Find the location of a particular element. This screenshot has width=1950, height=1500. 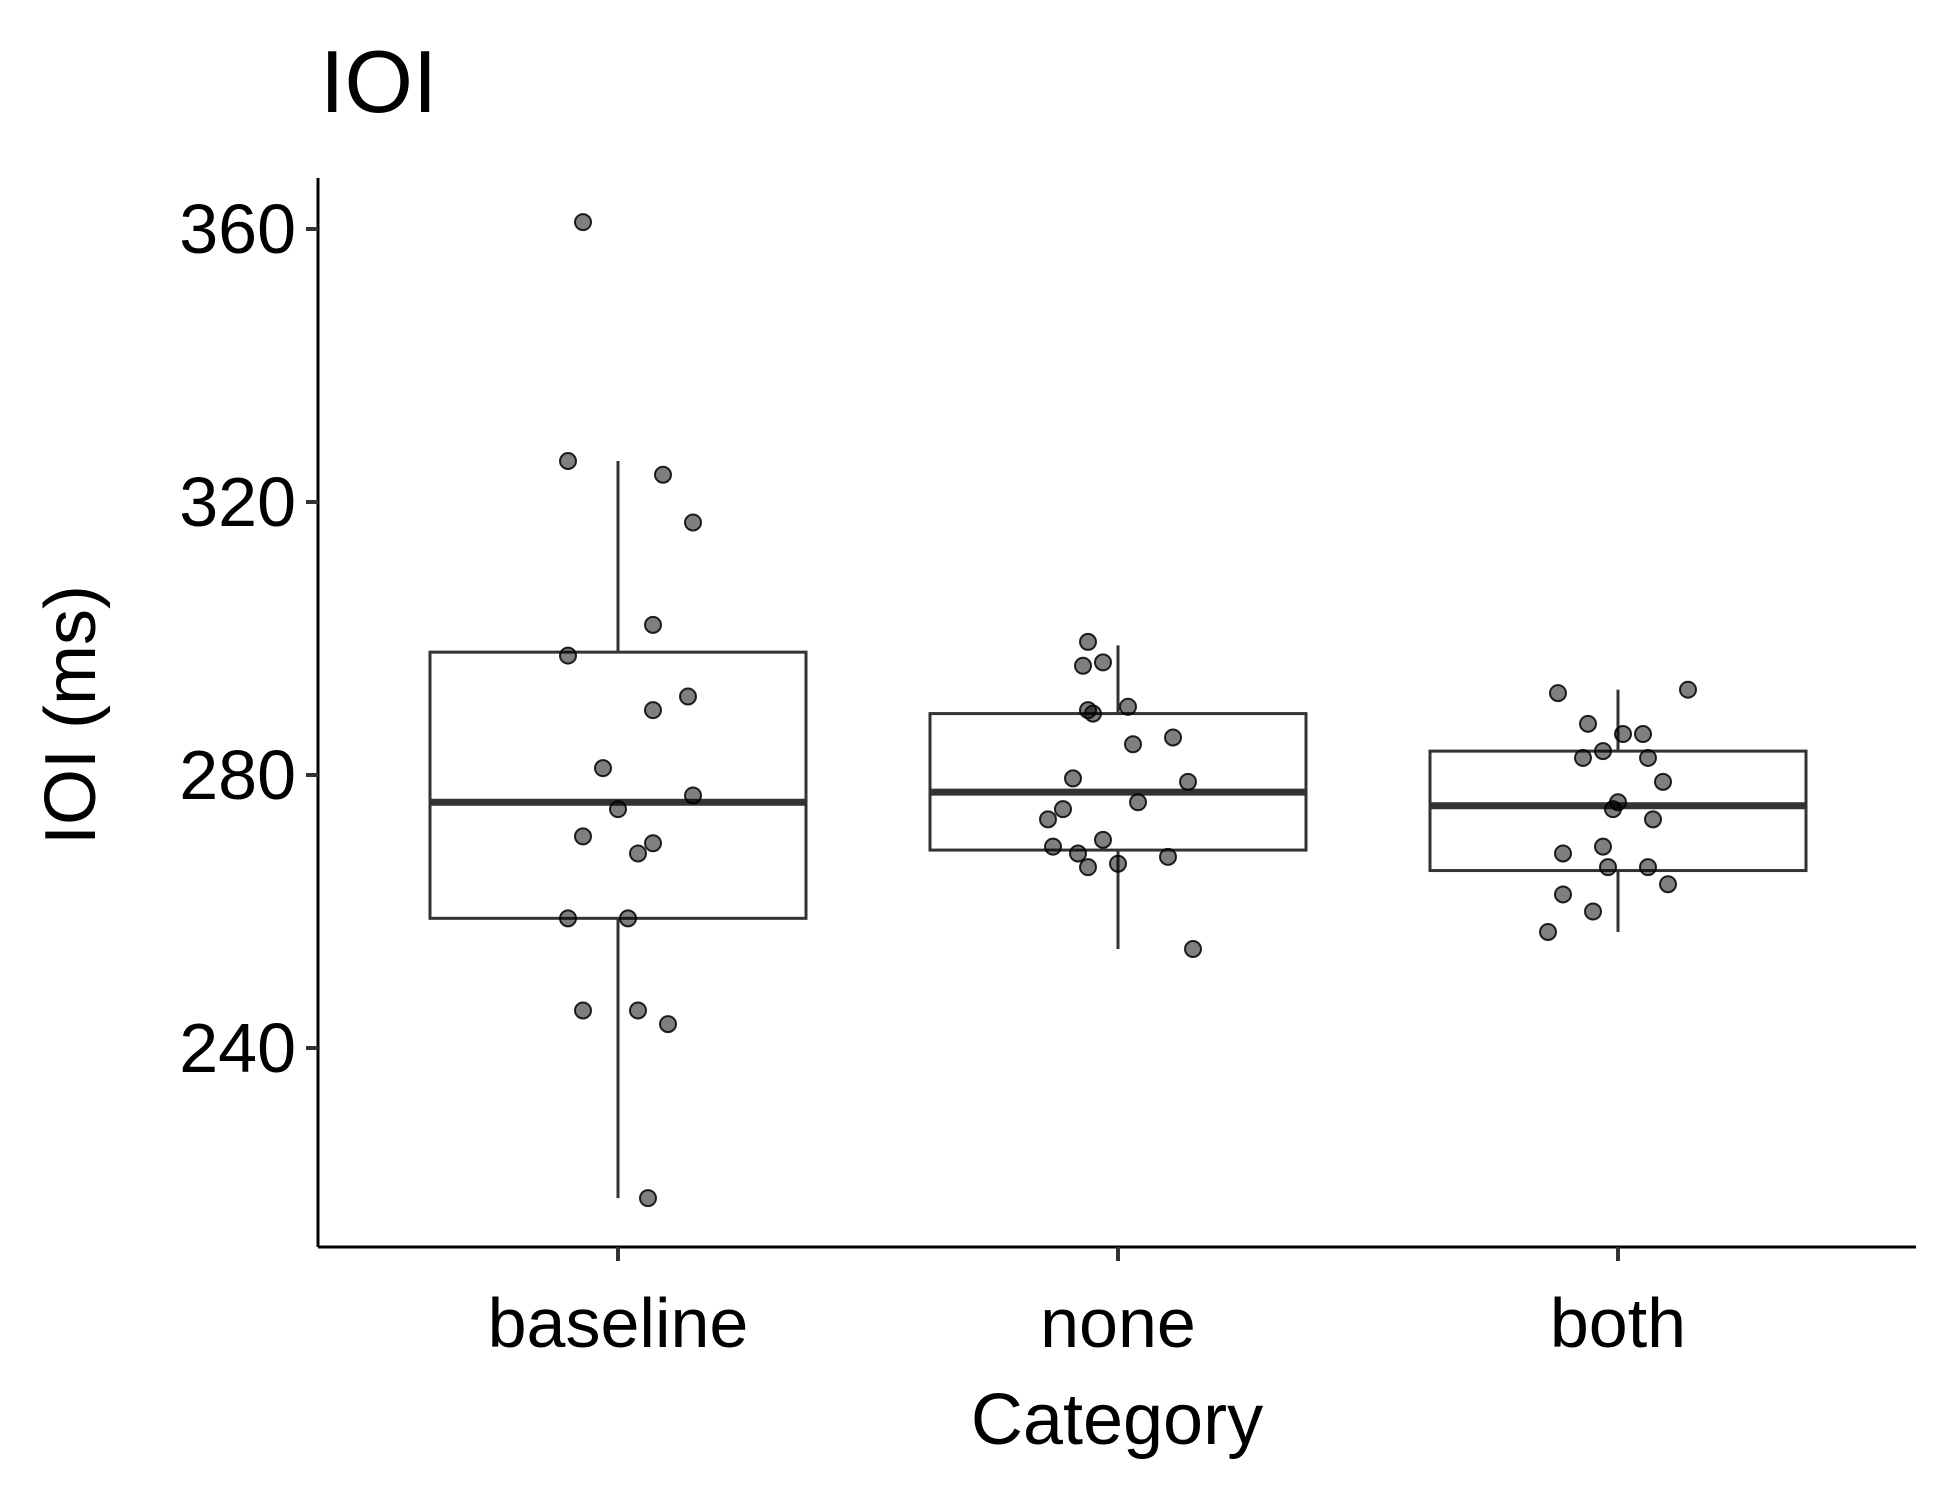

y-tick-label: 280 is located at coordinates (237, 775).